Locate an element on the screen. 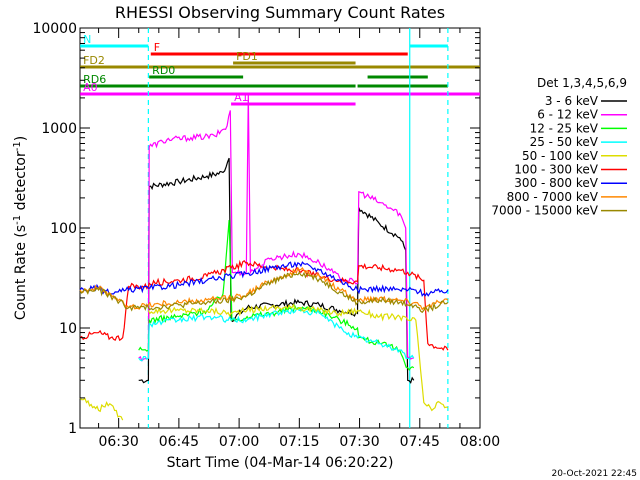 This screenshot has height=480, width=640. chart-title: RHESSI Observing Summary Count Rates is located at coordinates (280, 12).